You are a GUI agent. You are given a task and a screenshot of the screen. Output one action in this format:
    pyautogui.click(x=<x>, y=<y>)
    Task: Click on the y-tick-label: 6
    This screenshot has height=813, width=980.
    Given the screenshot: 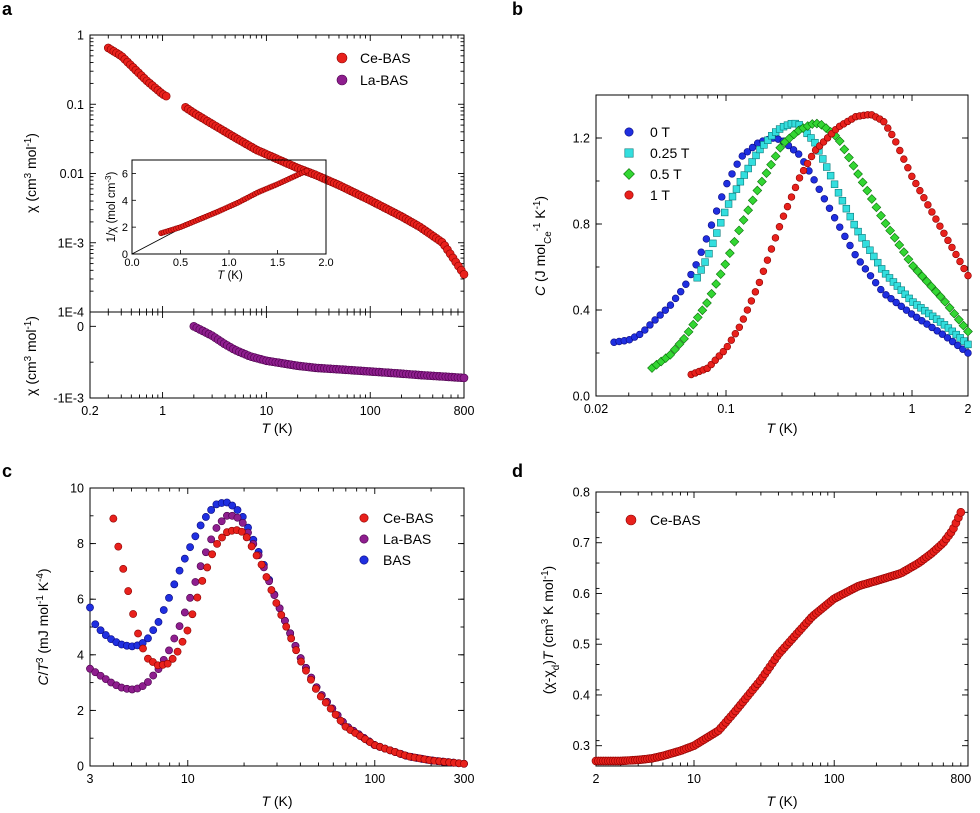 What is the action you would take?
    pyautogui.click(x=80, y=600)
    